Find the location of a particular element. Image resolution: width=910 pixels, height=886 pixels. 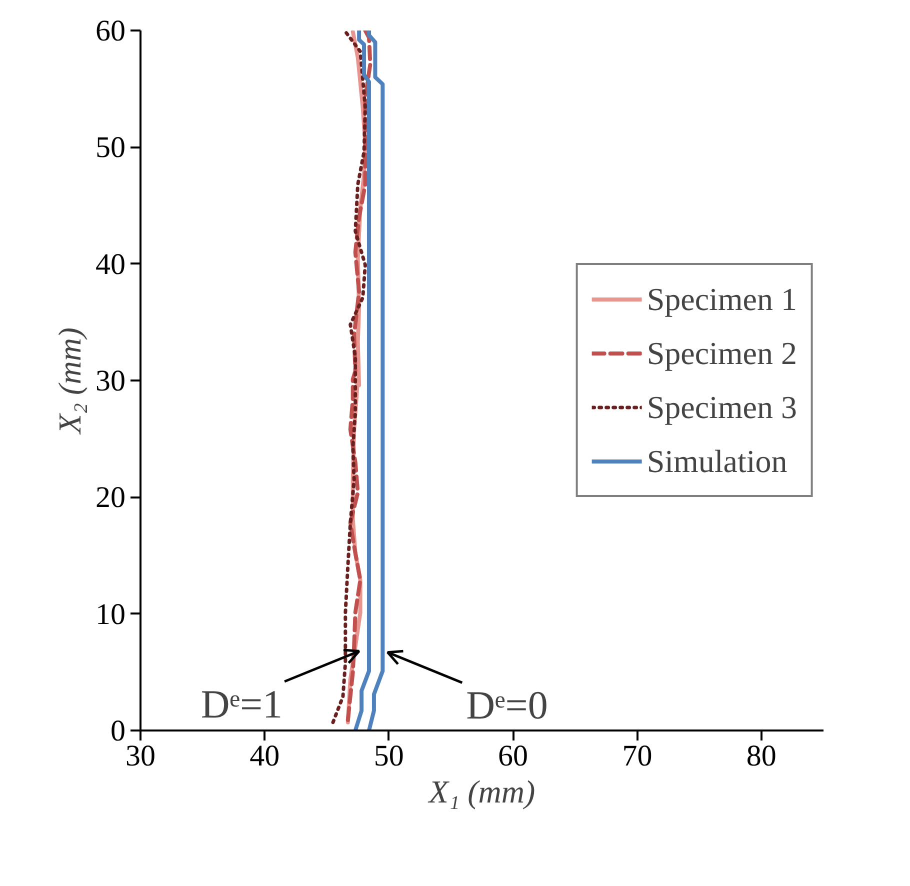

x-tick-label: 60 is located at coordinates (513, 756).